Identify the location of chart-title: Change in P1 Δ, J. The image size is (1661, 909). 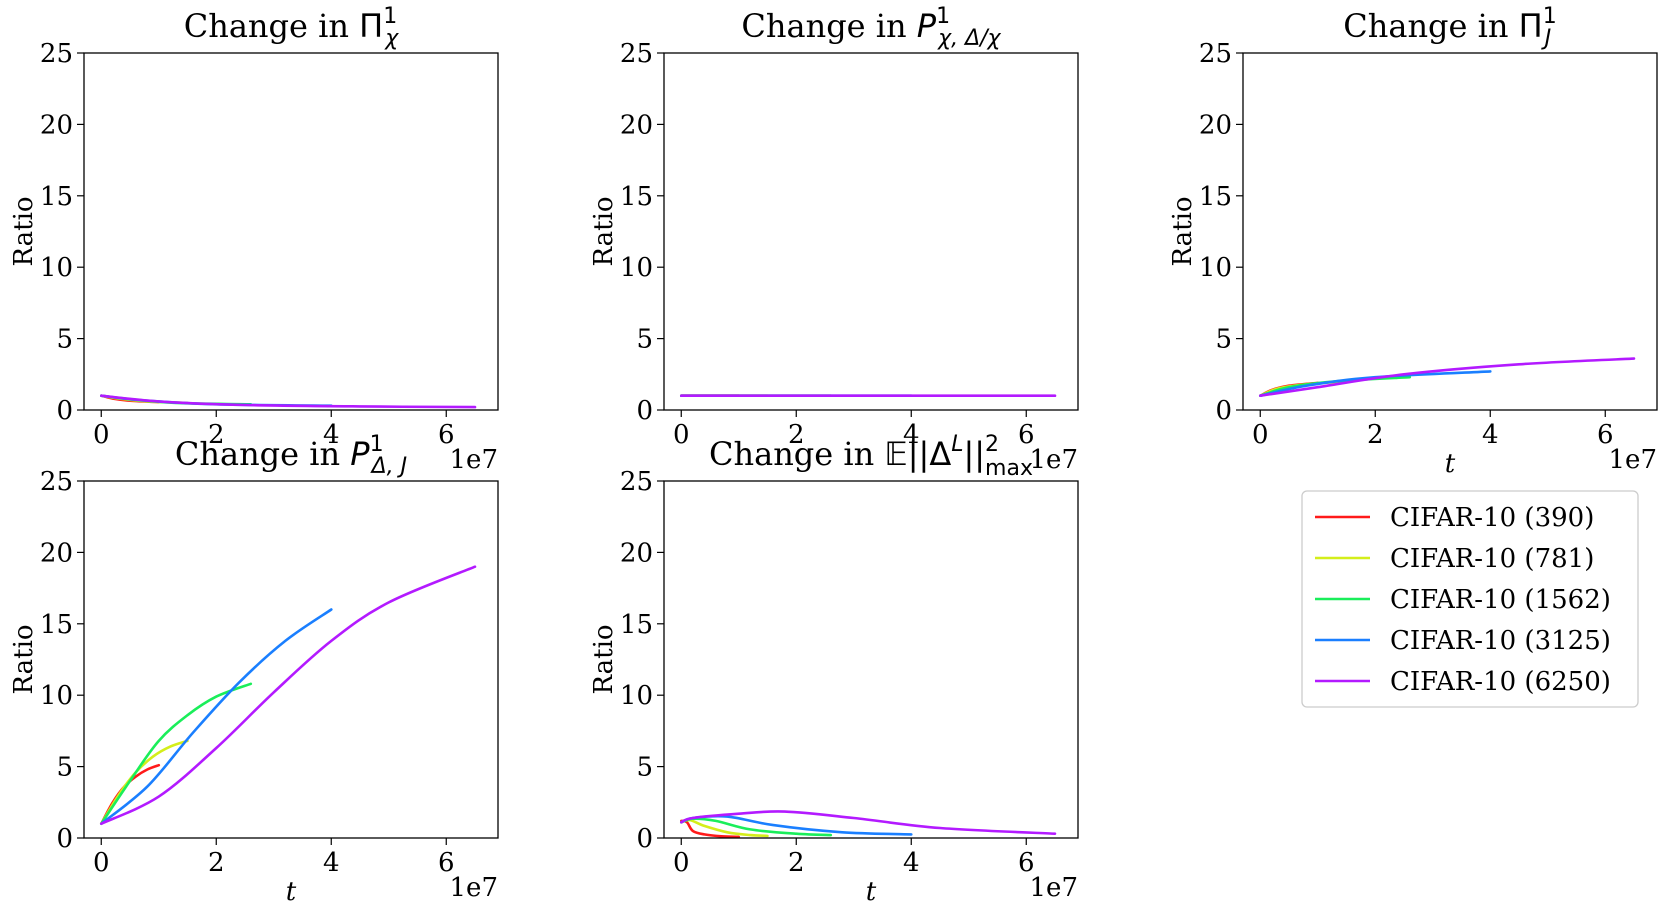
(291, 455).